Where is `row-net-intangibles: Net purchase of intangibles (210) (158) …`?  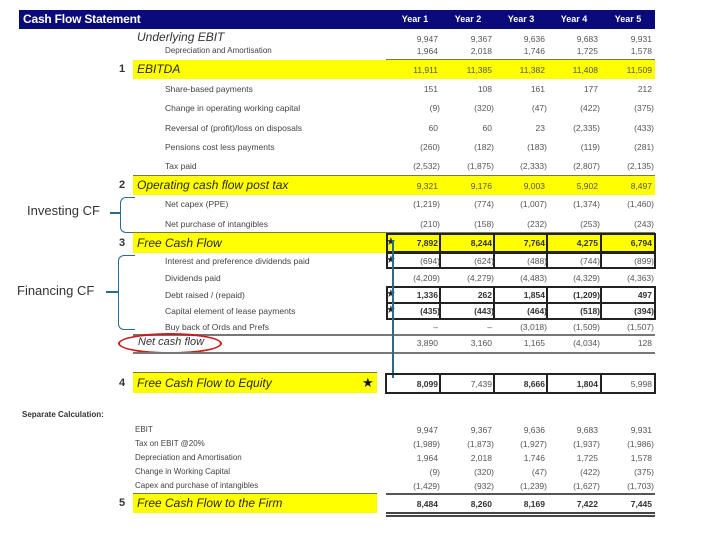
row-net-intangibles: Net purchase of intangibles (210) (158) … is located at coordinates (360, 227).